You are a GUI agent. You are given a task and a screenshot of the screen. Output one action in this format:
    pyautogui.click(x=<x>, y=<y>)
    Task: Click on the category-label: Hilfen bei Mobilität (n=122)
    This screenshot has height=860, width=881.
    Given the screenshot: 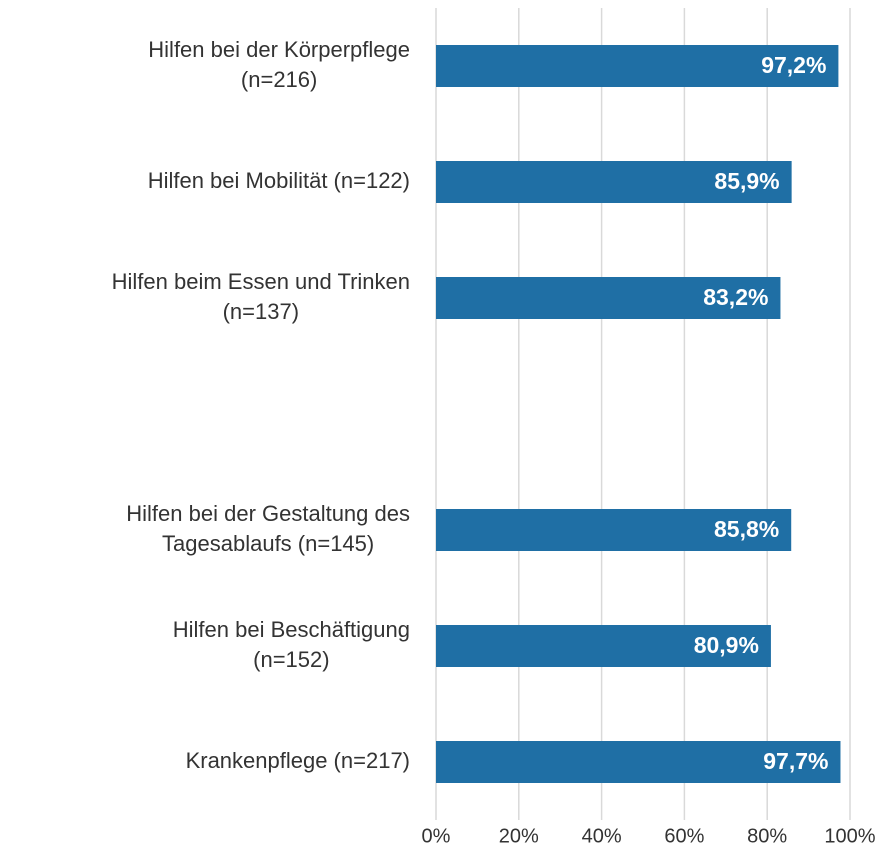 What is the action you would take?
    pyautogui.click(x=279, y=180)
    